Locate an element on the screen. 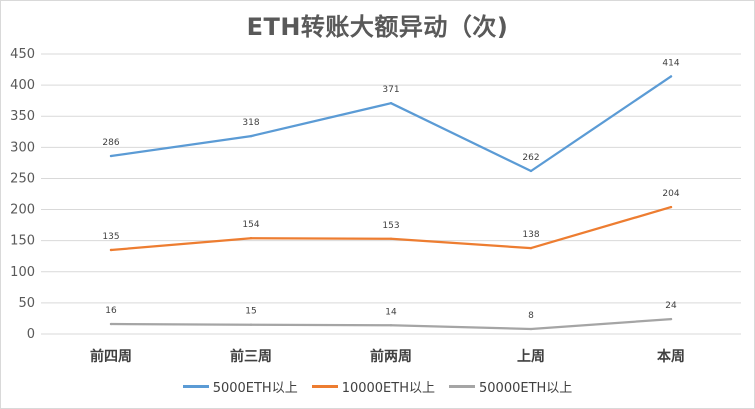  y-tick-label-350: 350 is located at coordinates (22, 116).